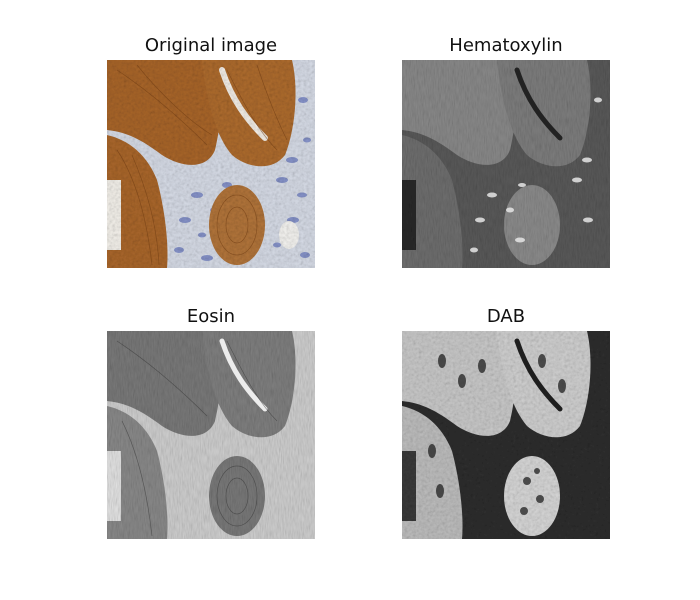 This screenshot has width=700, height=600. Describe the element at coordinates (506, 435) in the screenshot. I see `dab-channel-image` at that location.